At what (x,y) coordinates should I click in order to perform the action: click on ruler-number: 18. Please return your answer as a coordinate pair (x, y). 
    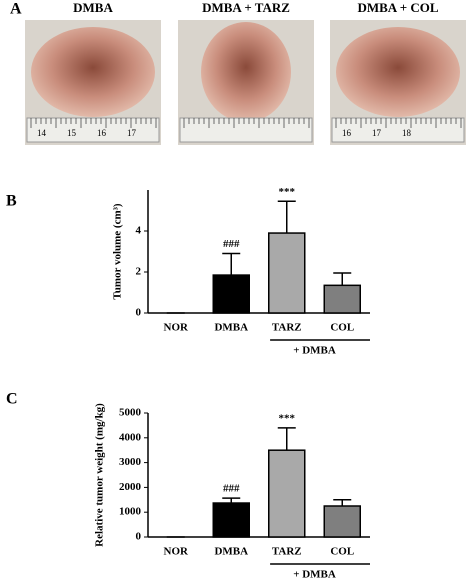
    Looking at the image, I should click on (407, 133).